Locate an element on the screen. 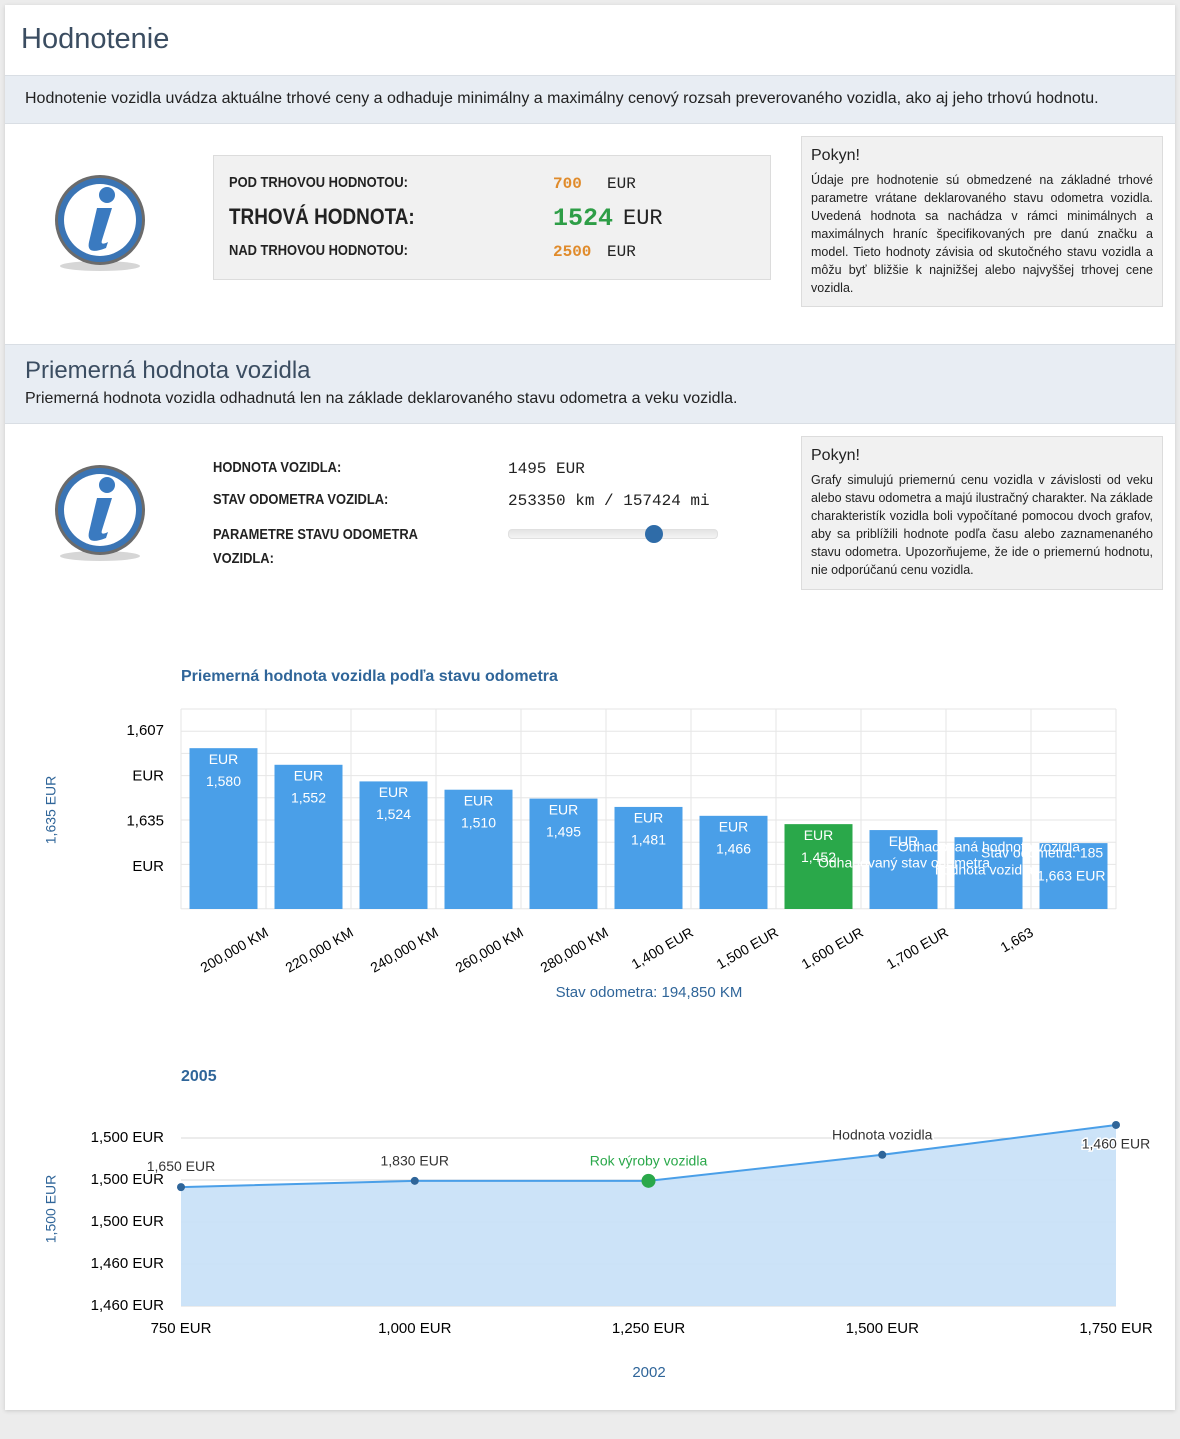 This screenshot has height=1439, width=1180. chart-title: 2005 is located at coordinates (199, 1076).